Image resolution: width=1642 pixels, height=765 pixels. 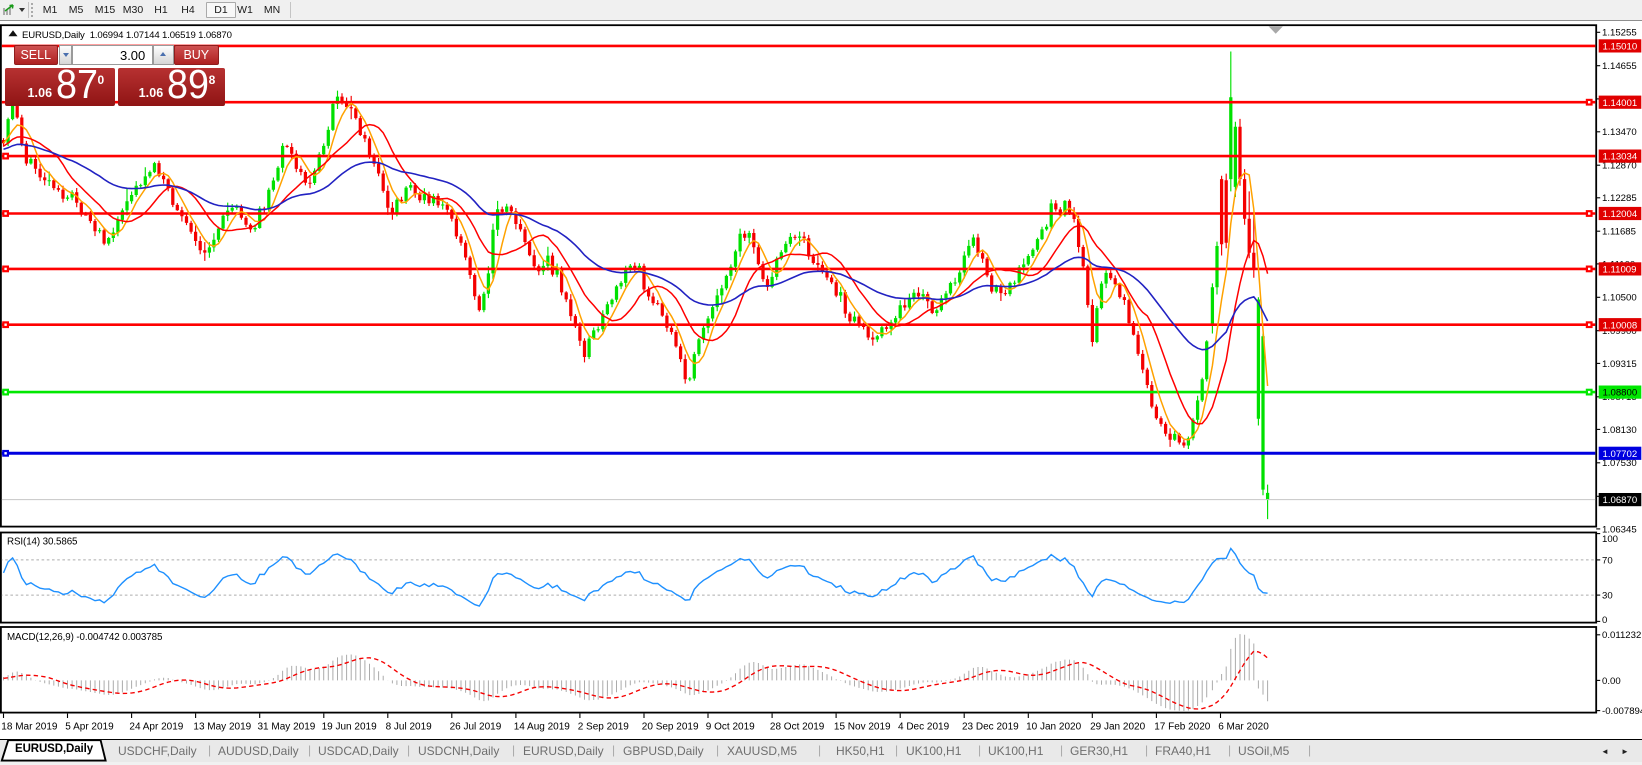 I want to click on svg-text: 17 Feb 2020, so click(x=1182, y=727).